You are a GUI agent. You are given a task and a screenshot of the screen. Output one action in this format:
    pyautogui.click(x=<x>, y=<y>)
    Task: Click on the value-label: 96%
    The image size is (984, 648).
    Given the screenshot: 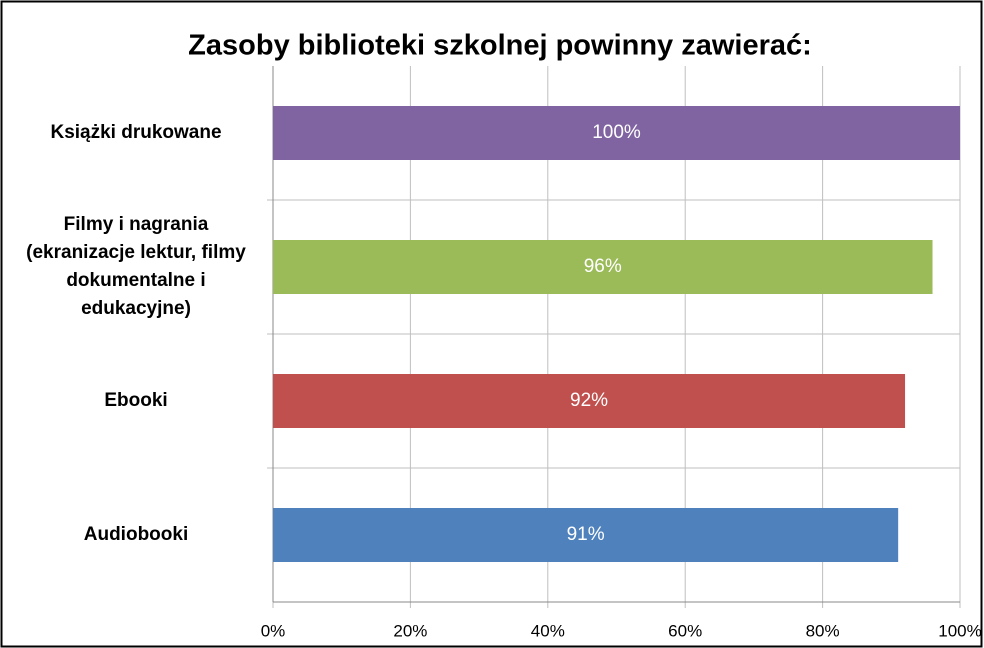 What is the action you would take?
    pyautogui.click(x=603, y=266)
    